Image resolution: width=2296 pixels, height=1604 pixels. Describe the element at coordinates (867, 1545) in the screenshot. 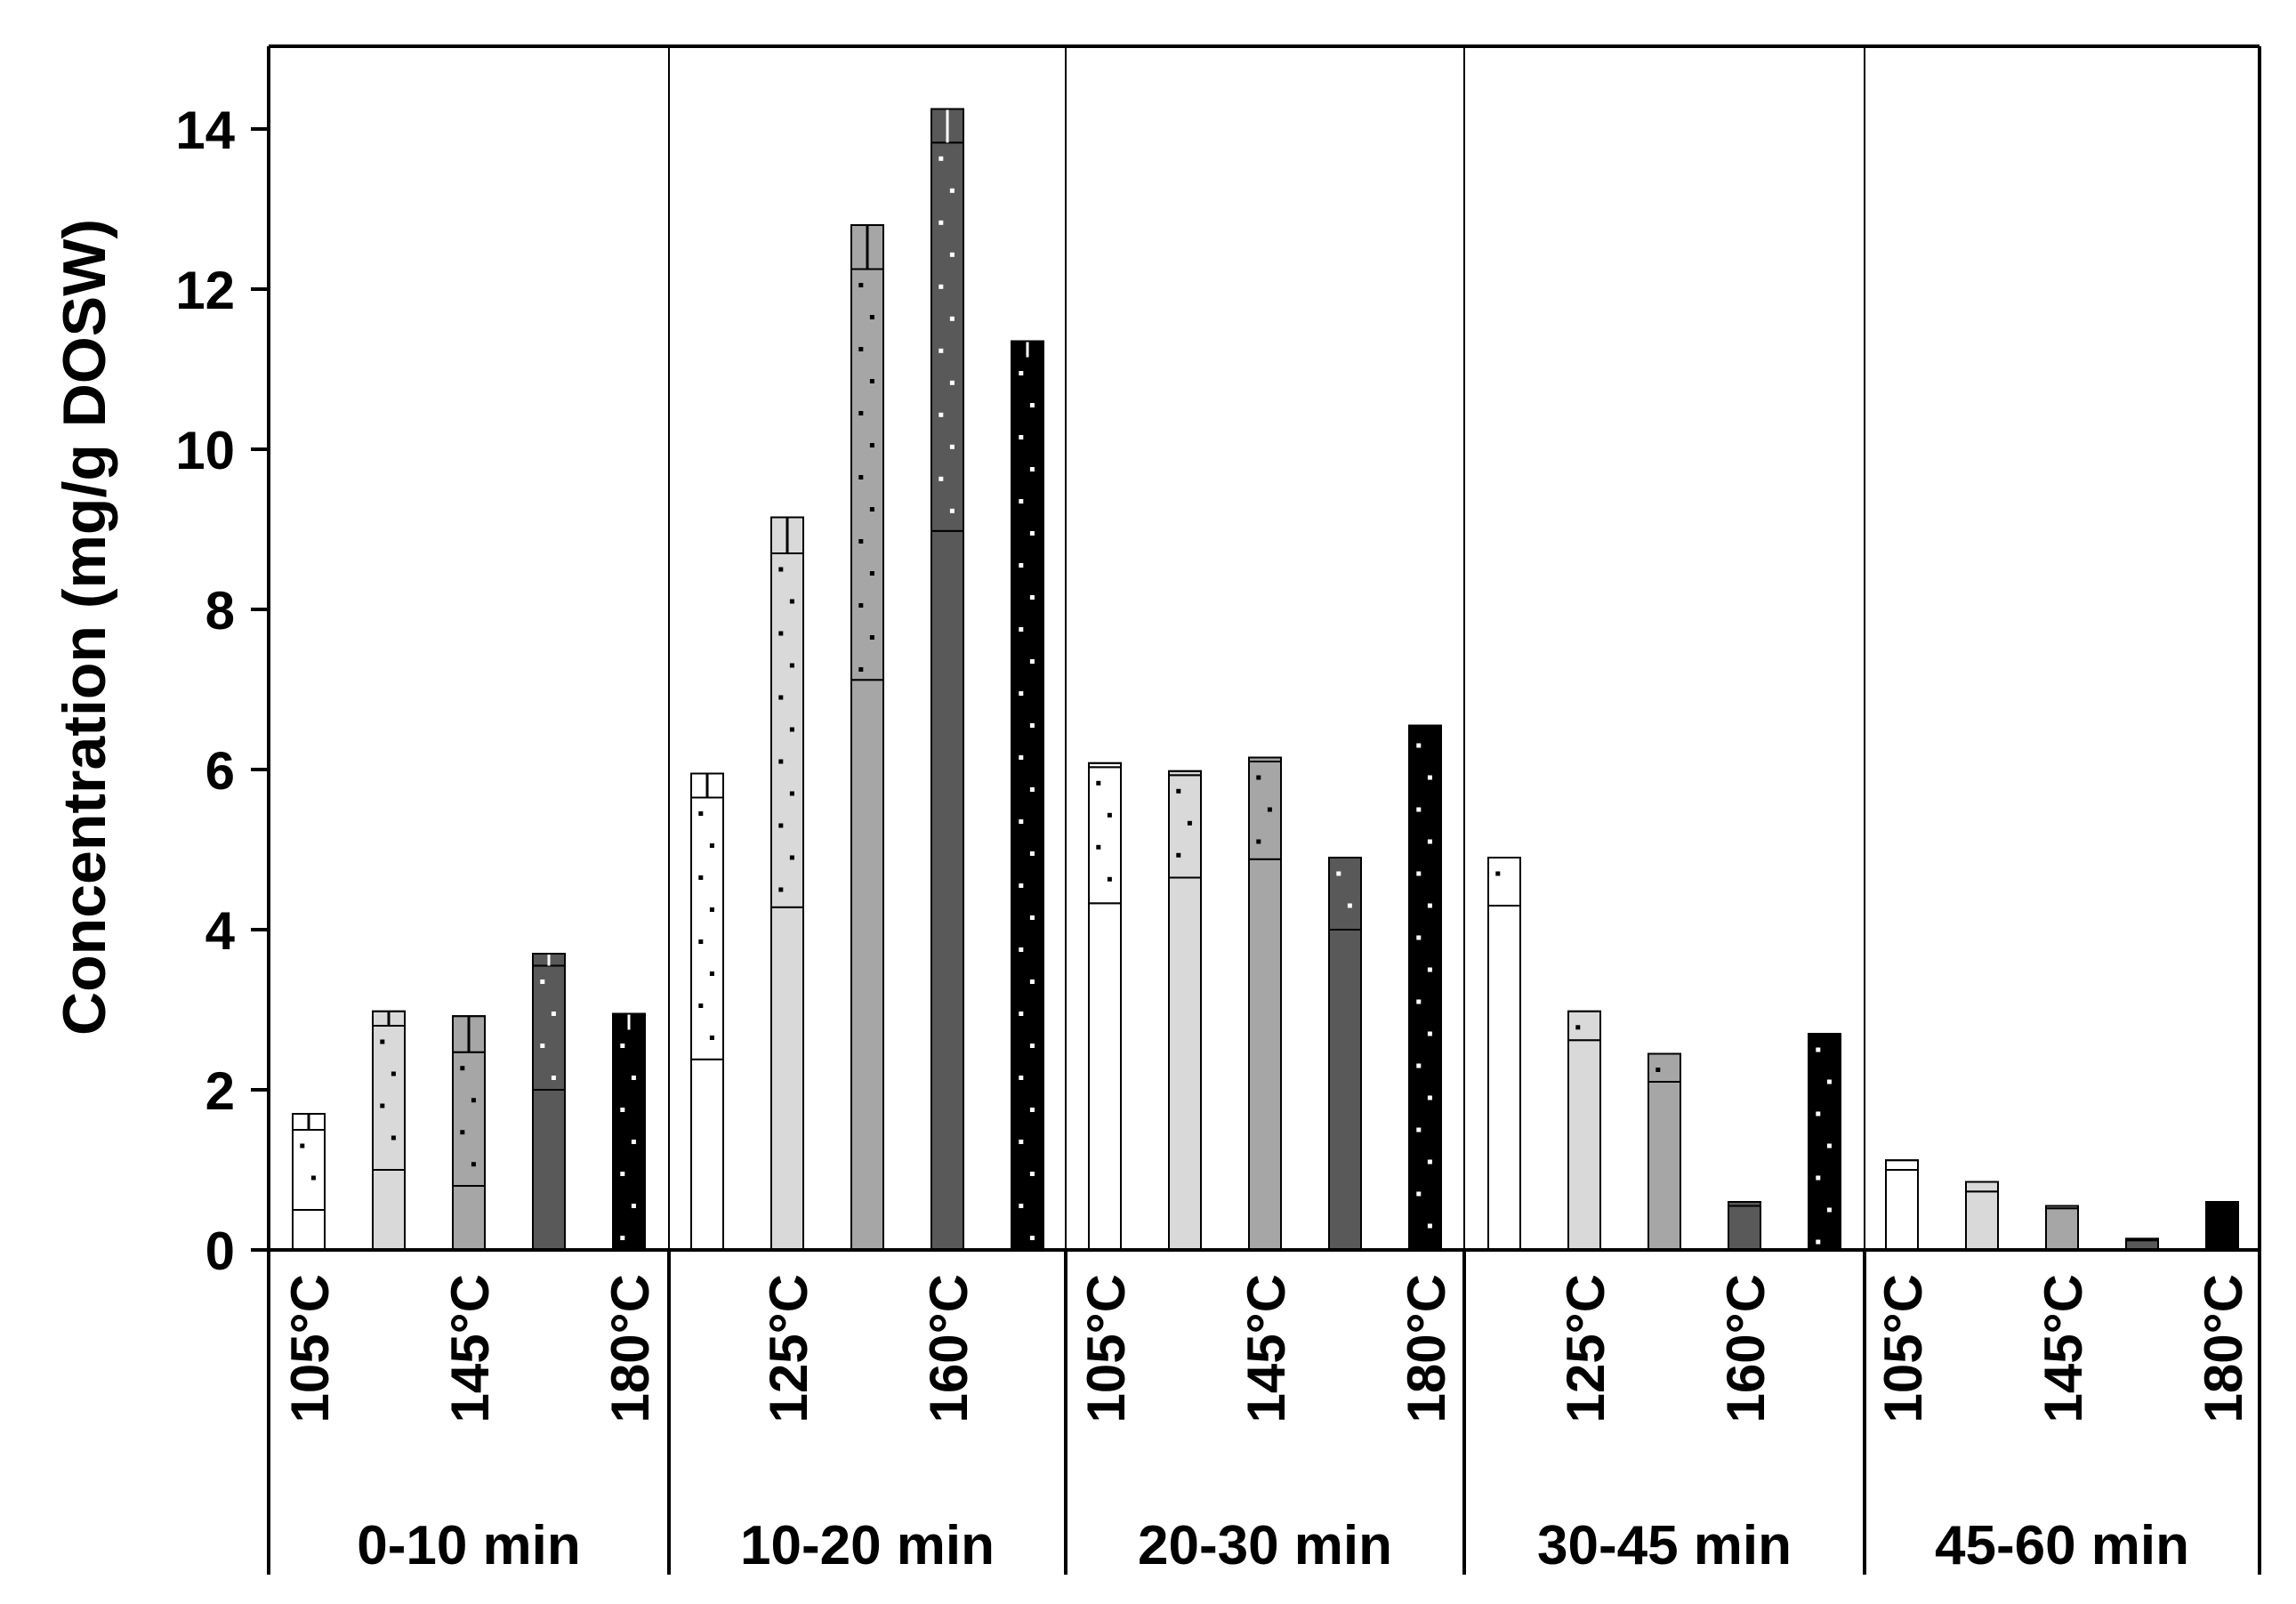

I see `group-label: 10-20 min` at that location.